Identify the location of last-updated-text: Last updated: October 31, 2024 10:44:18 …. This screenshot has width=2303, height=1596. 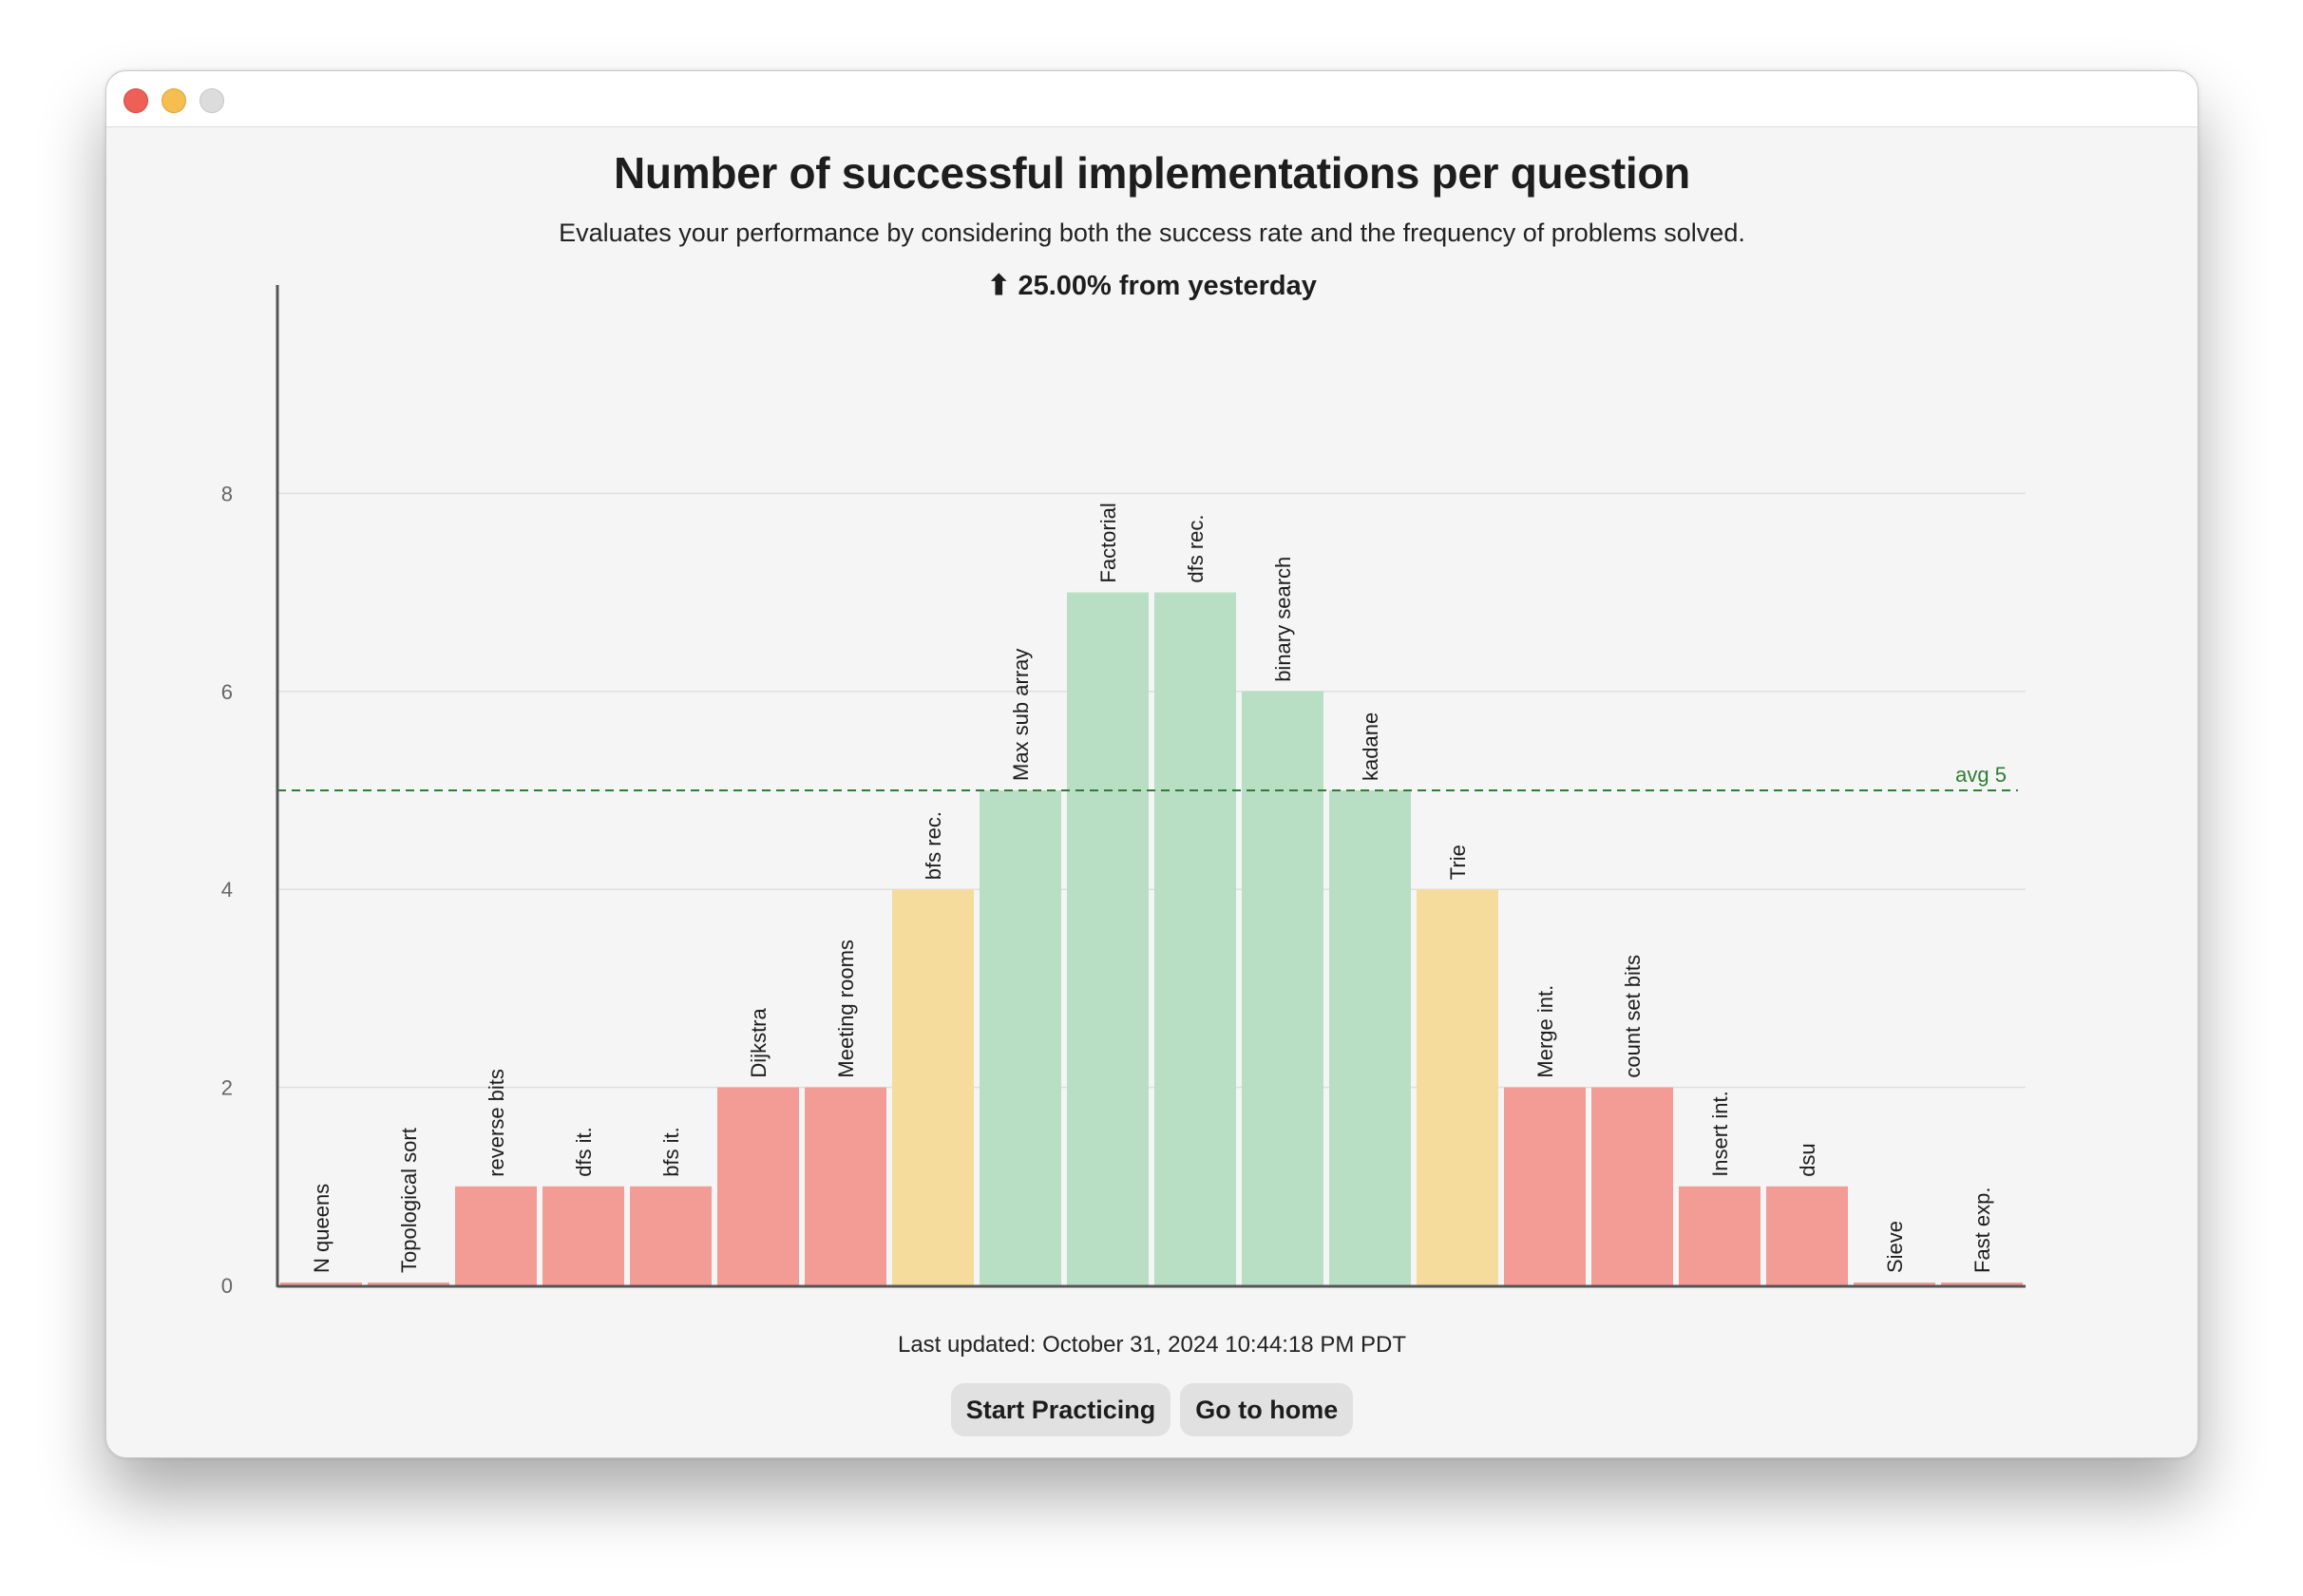
(1151, 1345).